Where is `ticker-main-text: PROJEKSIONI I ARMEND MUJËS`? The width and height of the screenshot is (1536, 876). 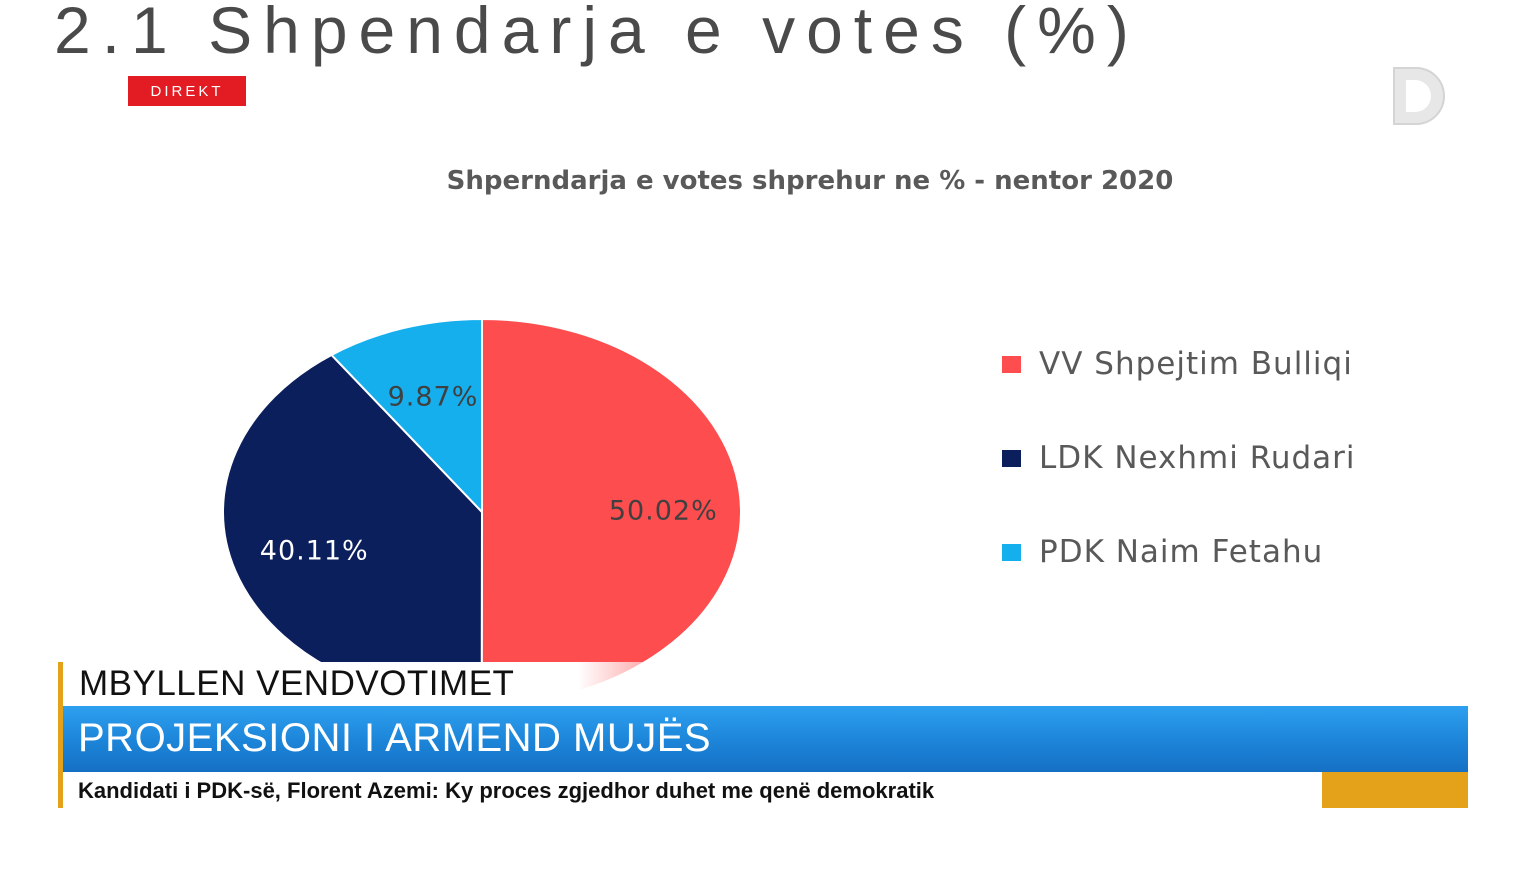
ticker-main-text: PROJEKSIONI I ARMEND MUJËS is located at coordinates (395, 738).